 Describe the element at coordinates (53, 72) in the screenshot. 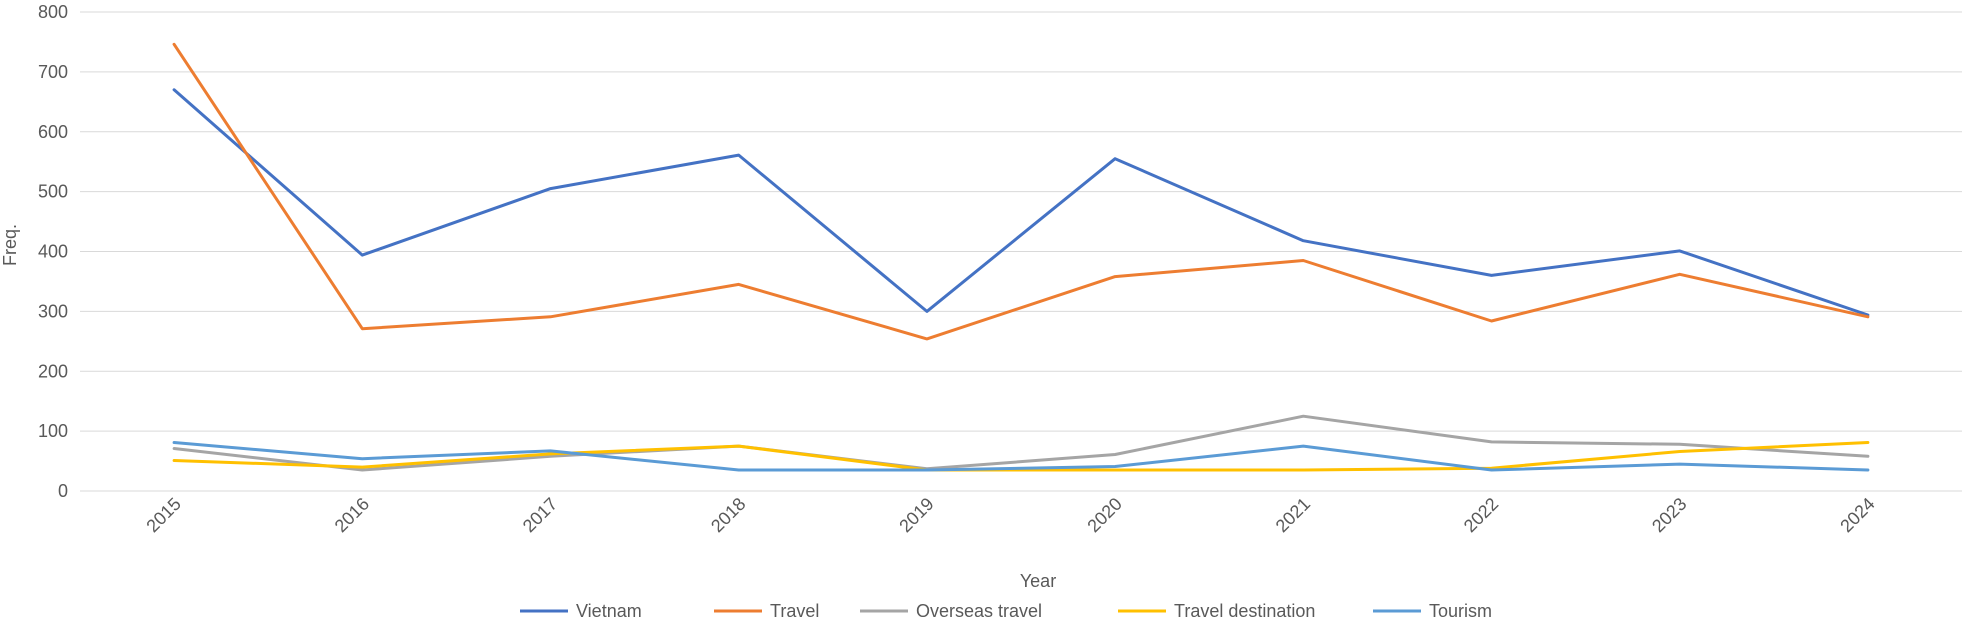

I see `y-tick-label: 700` at that location.